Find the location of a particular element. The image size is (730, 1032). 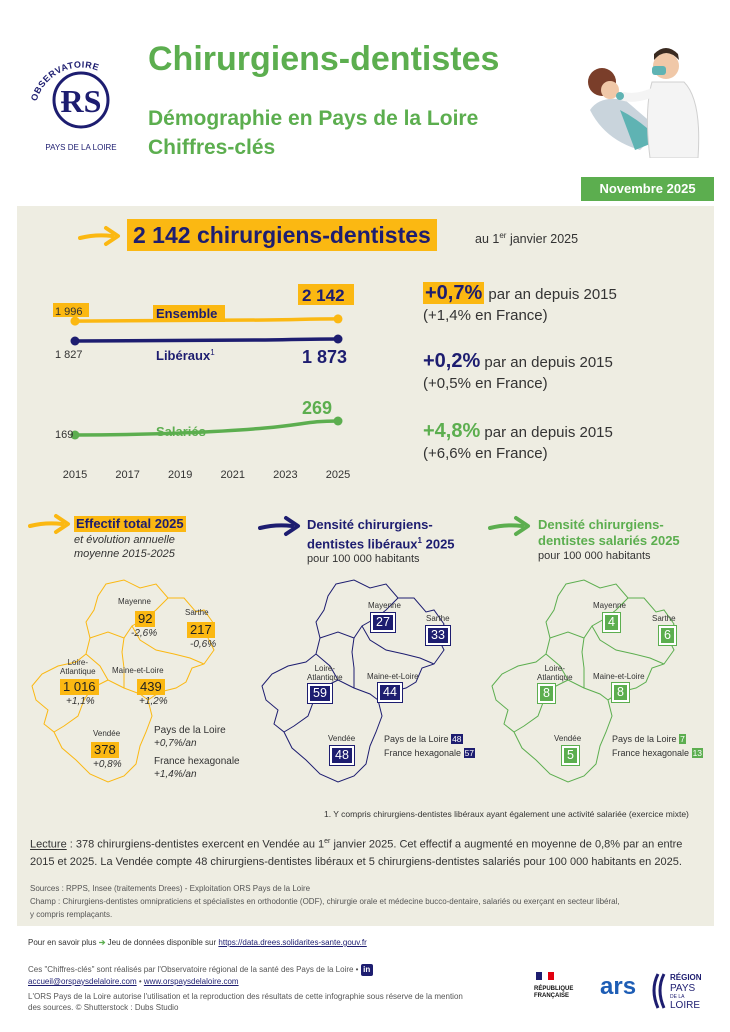

map-liberaux is located at coordinates (353, 681).